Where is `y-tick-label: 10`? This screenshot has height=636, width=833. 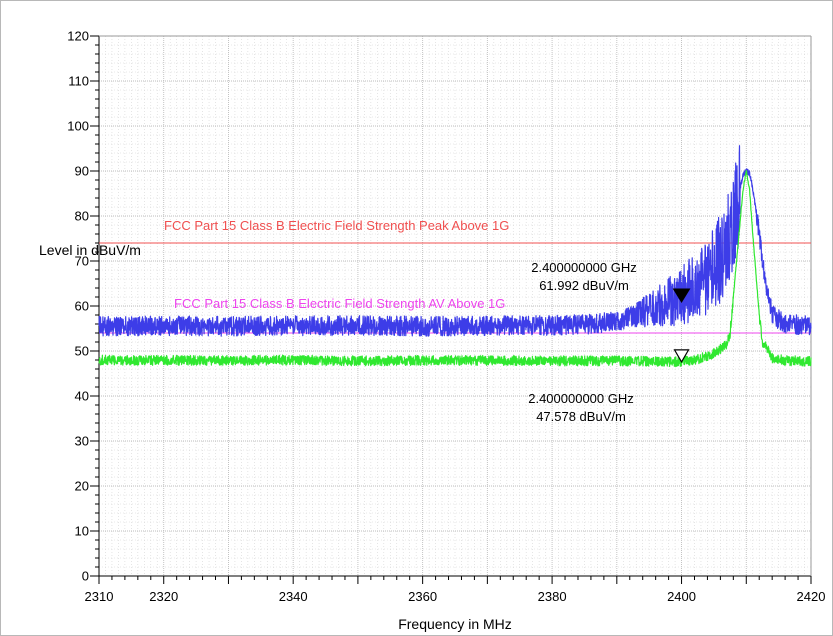 y-tick-label: 10 is located at coordinates (82, 531).